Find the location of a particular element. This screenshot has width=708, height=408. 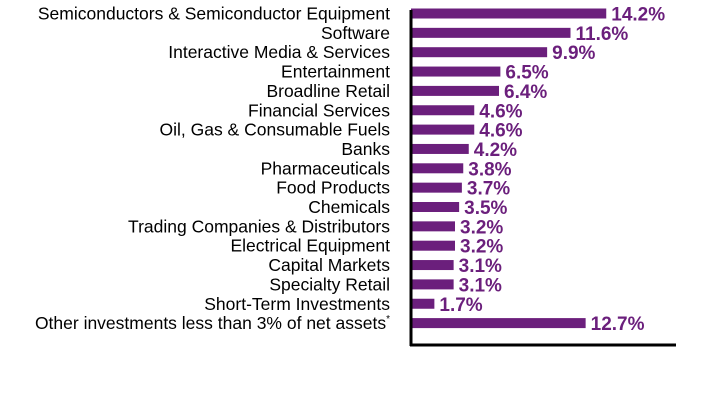

category-label-interactive-media-services: Interactive Media & Services is located at coordinates (279, 52).